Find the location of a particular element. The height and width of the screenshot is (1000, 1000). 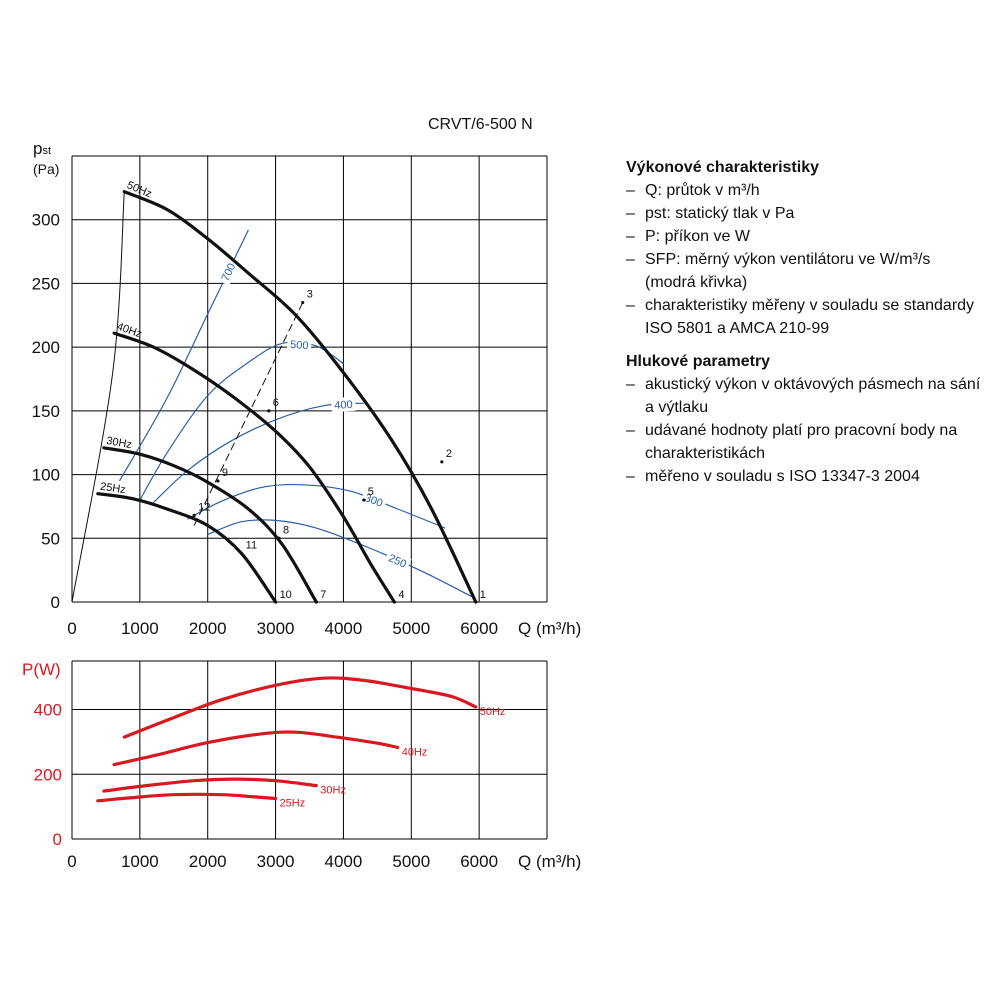

legend-section-title: Hlukové parametry is located at coordinates (698, 361).